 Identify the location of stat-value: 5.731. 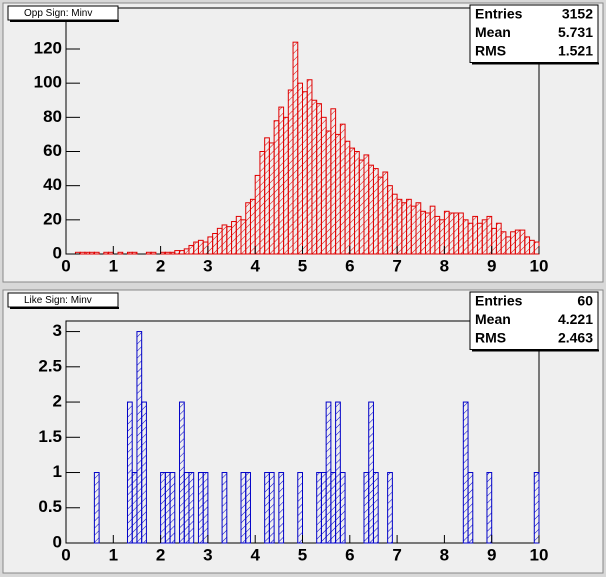
(575, 32).